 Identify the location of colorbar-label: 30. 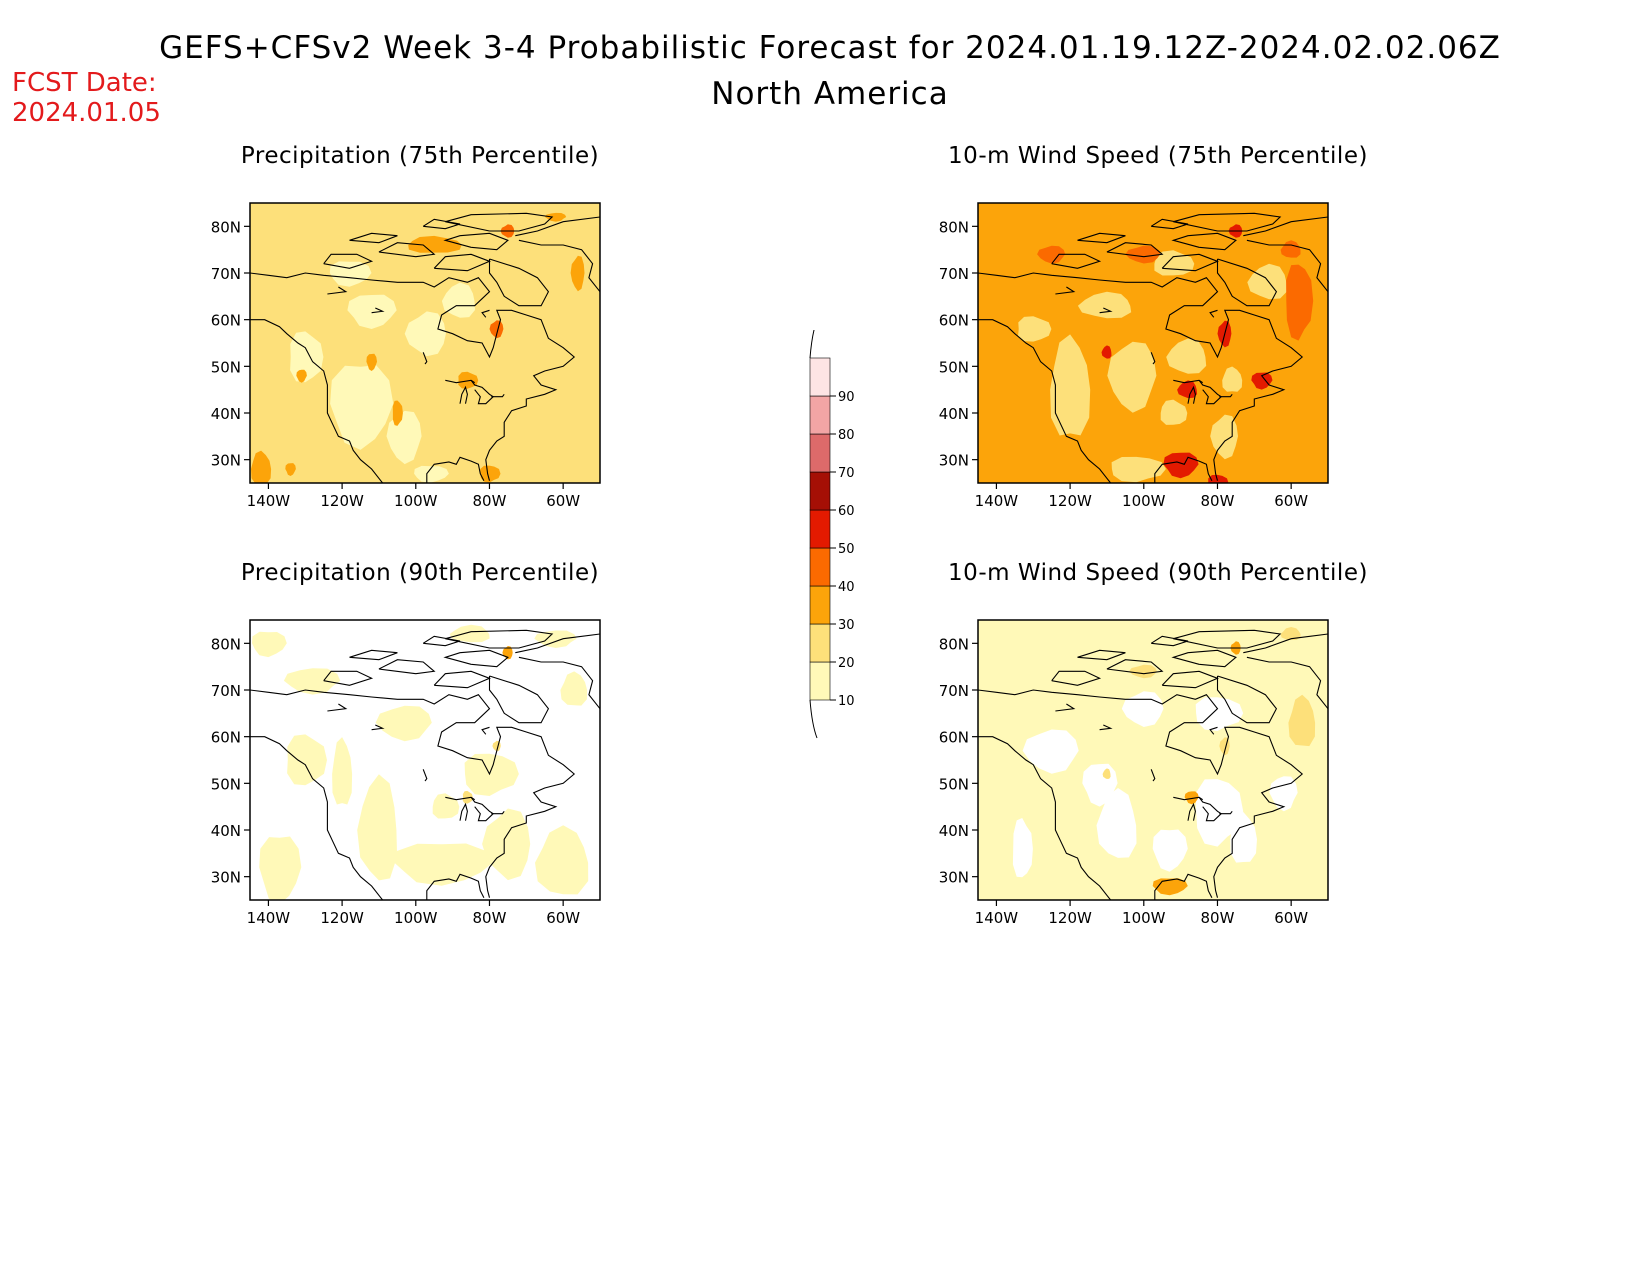
(846, 625).